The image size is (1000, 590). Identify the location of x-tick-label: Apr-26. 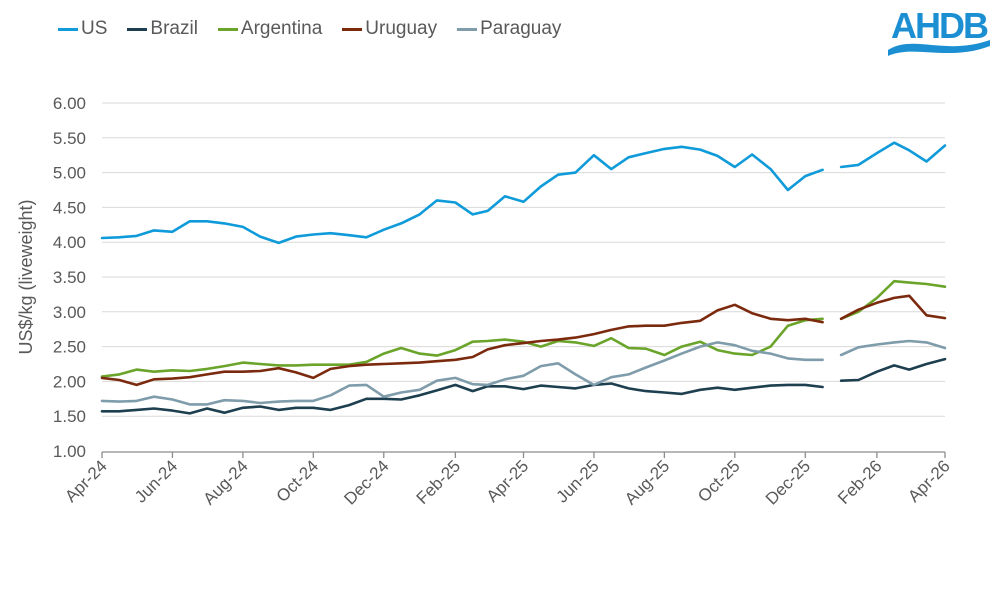
(929, 481).